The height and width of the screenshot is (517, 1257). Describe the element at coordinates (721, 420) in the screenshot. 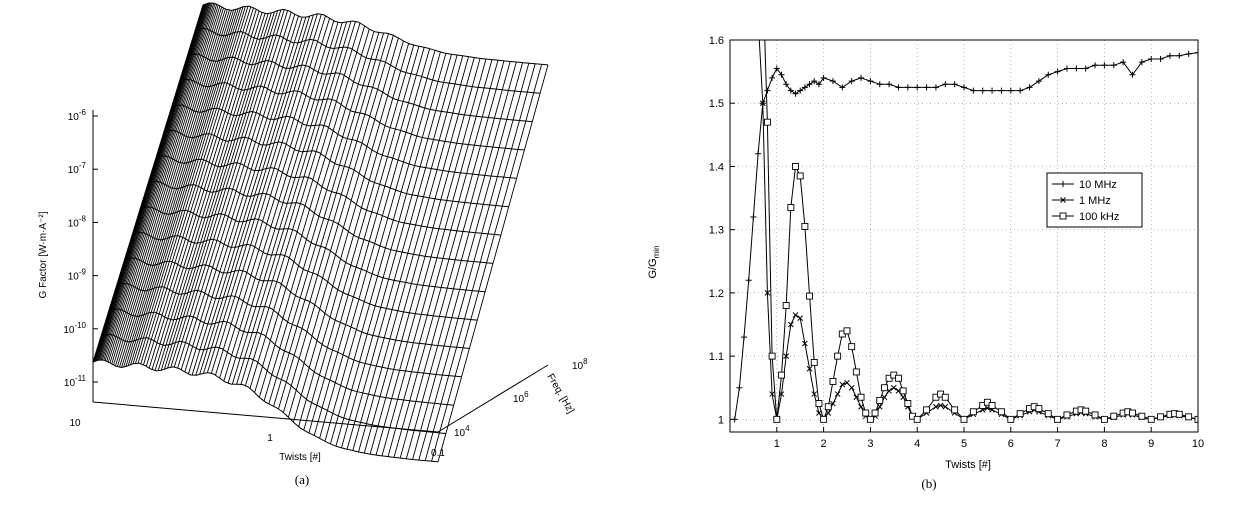

I see `y-tick-label: 1` at that location.